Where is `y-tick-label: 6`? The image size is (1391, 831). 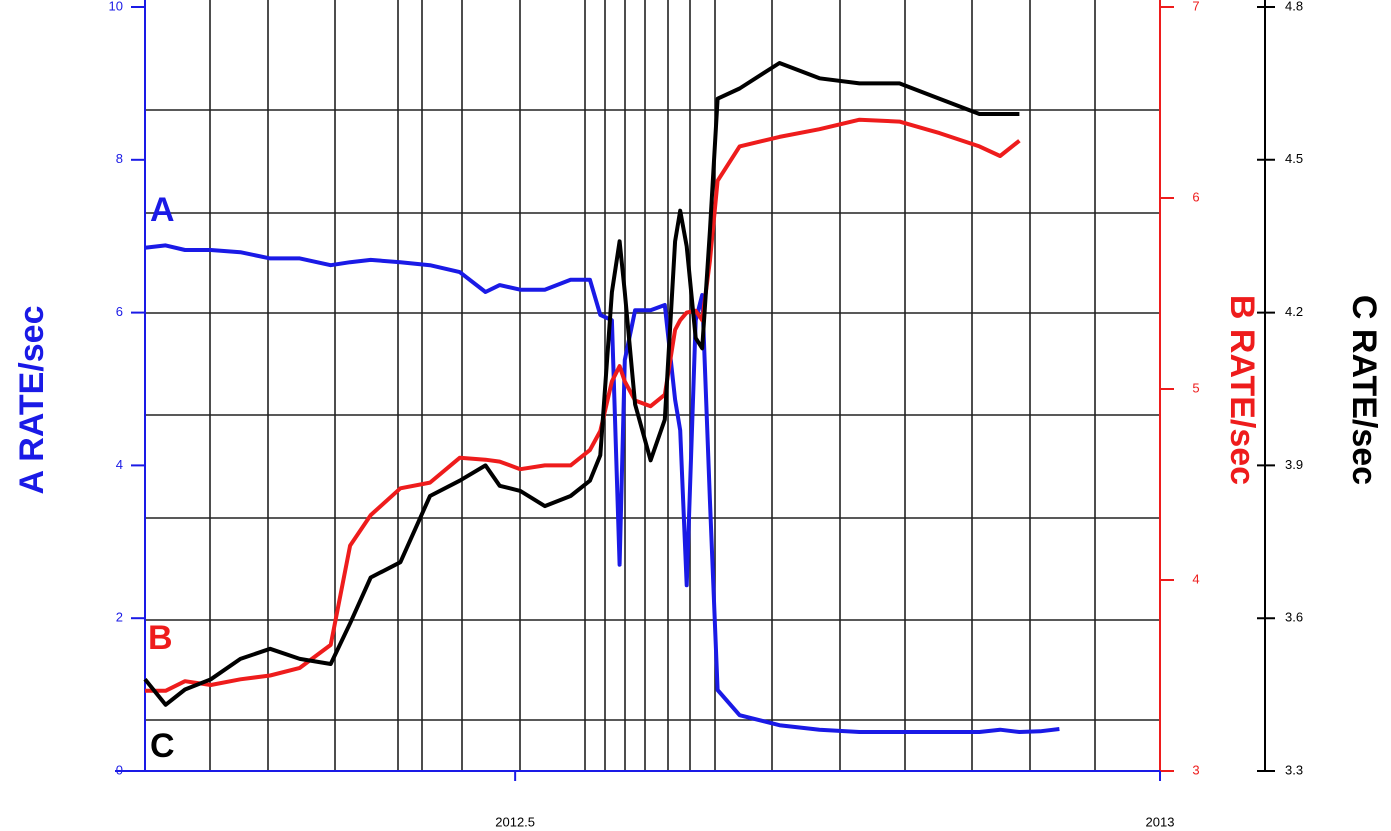 y-tick-label: 6 is located at coordinates (119, 311).